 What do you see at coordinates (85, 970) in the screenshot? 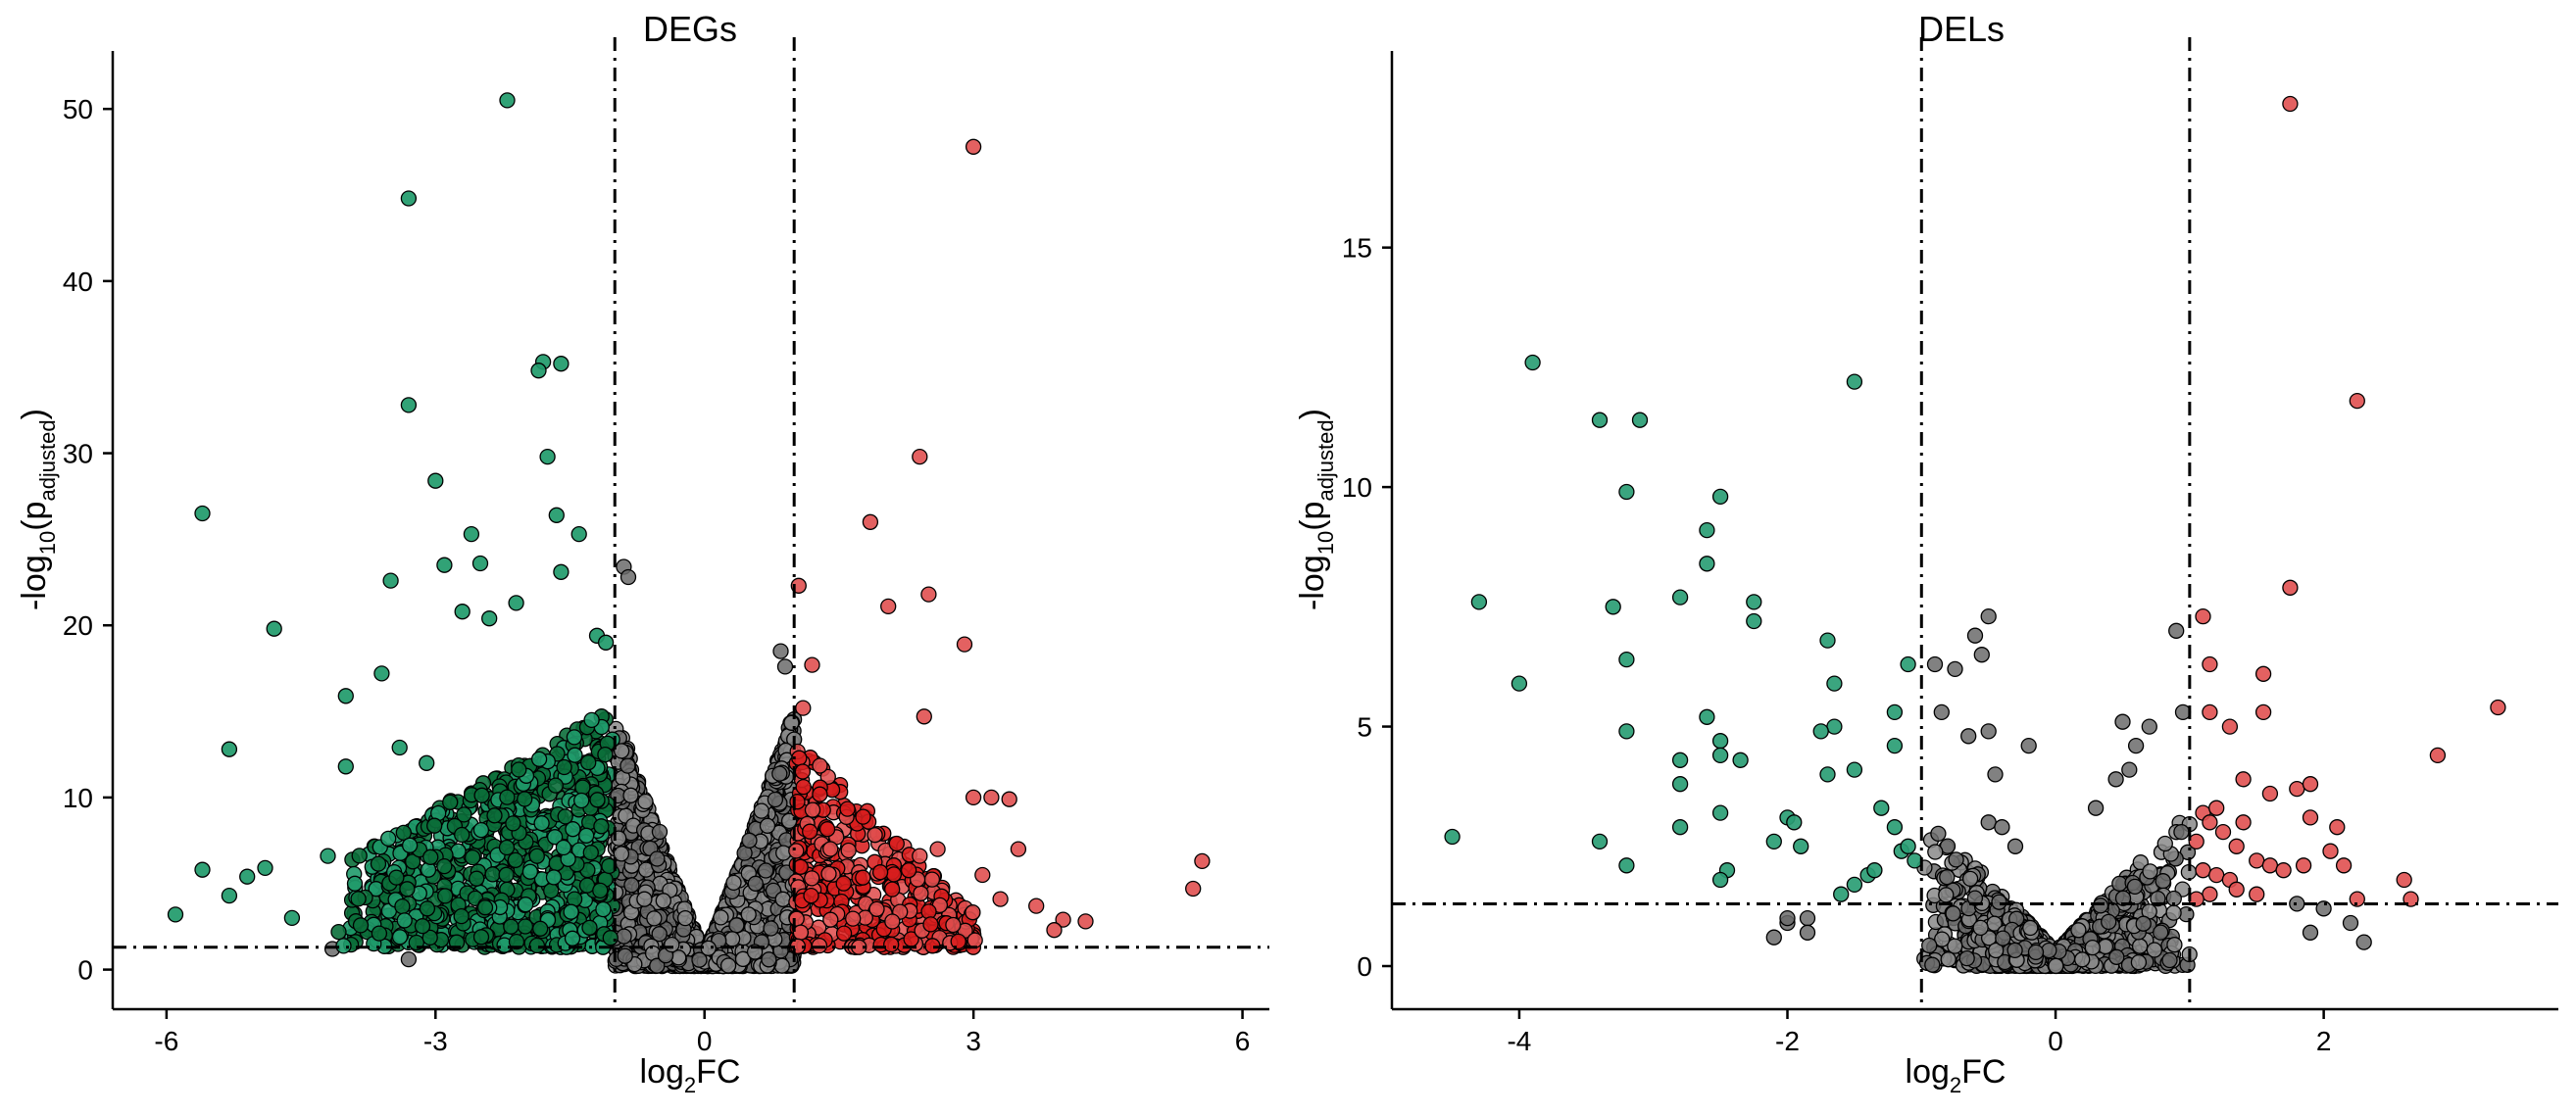
I see `y-tick-label: 0` at bounding box center [85, 970].